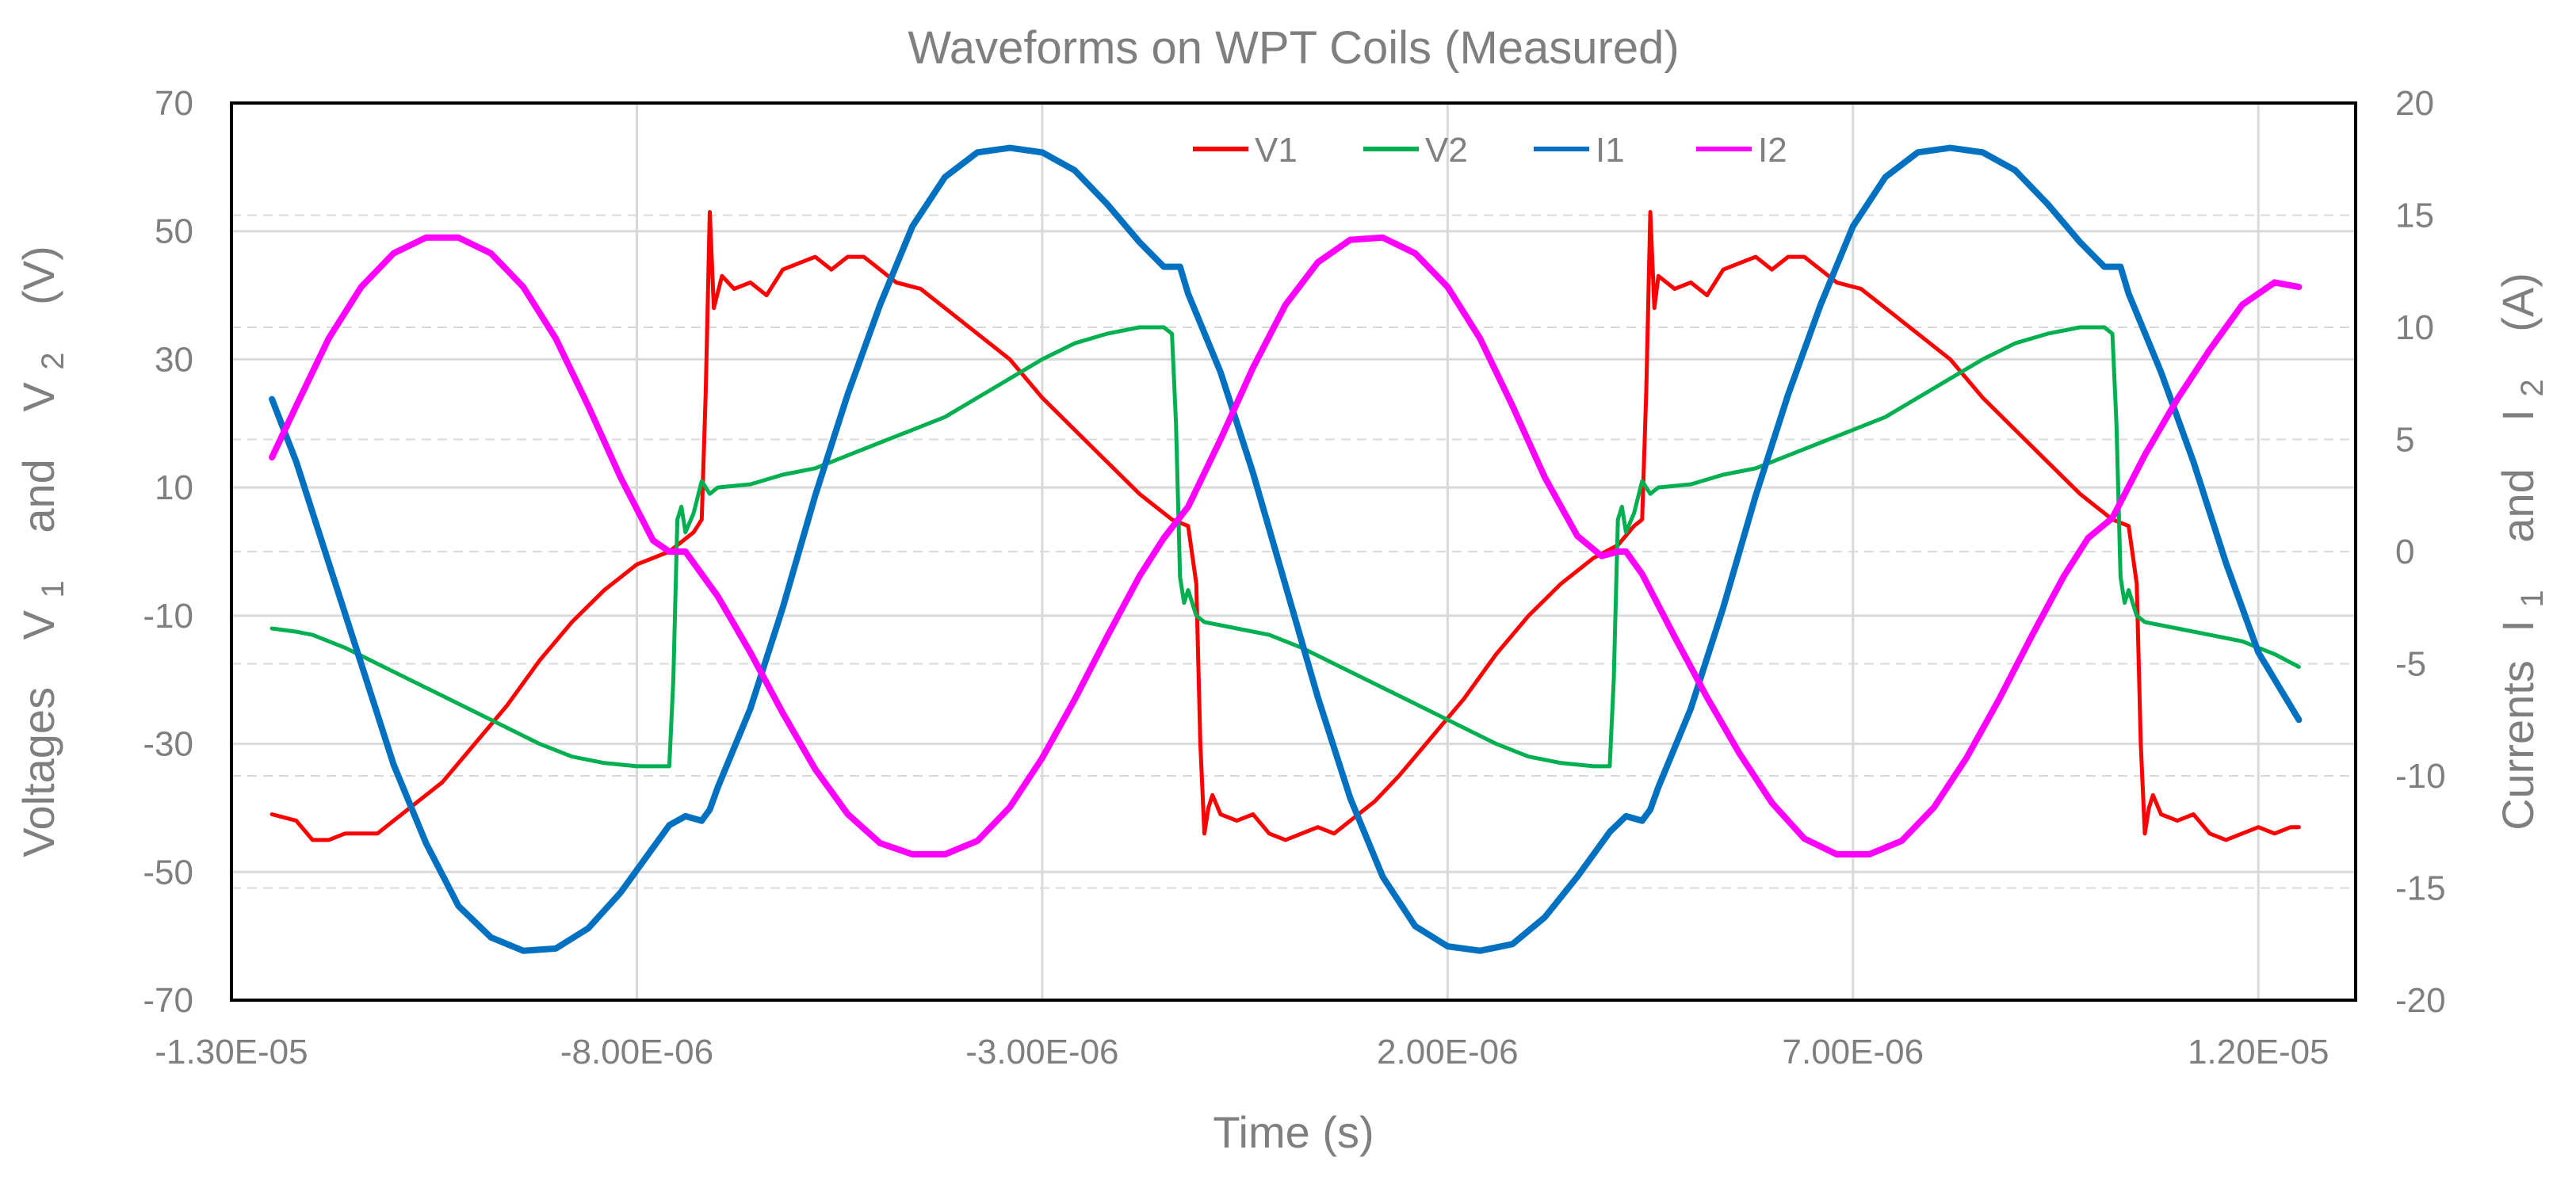  Describe the element at coordinates (2533, 598) in the screenshot. I see `y-right-title-sub: 1` at that location.